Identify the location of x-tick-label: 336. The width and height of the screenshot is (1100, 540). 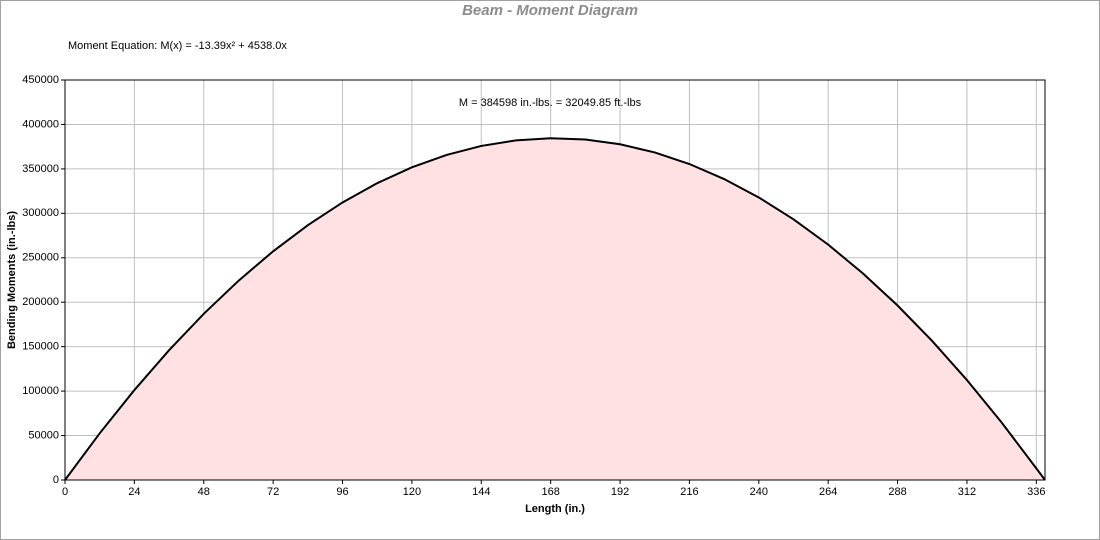
(1036, 492).